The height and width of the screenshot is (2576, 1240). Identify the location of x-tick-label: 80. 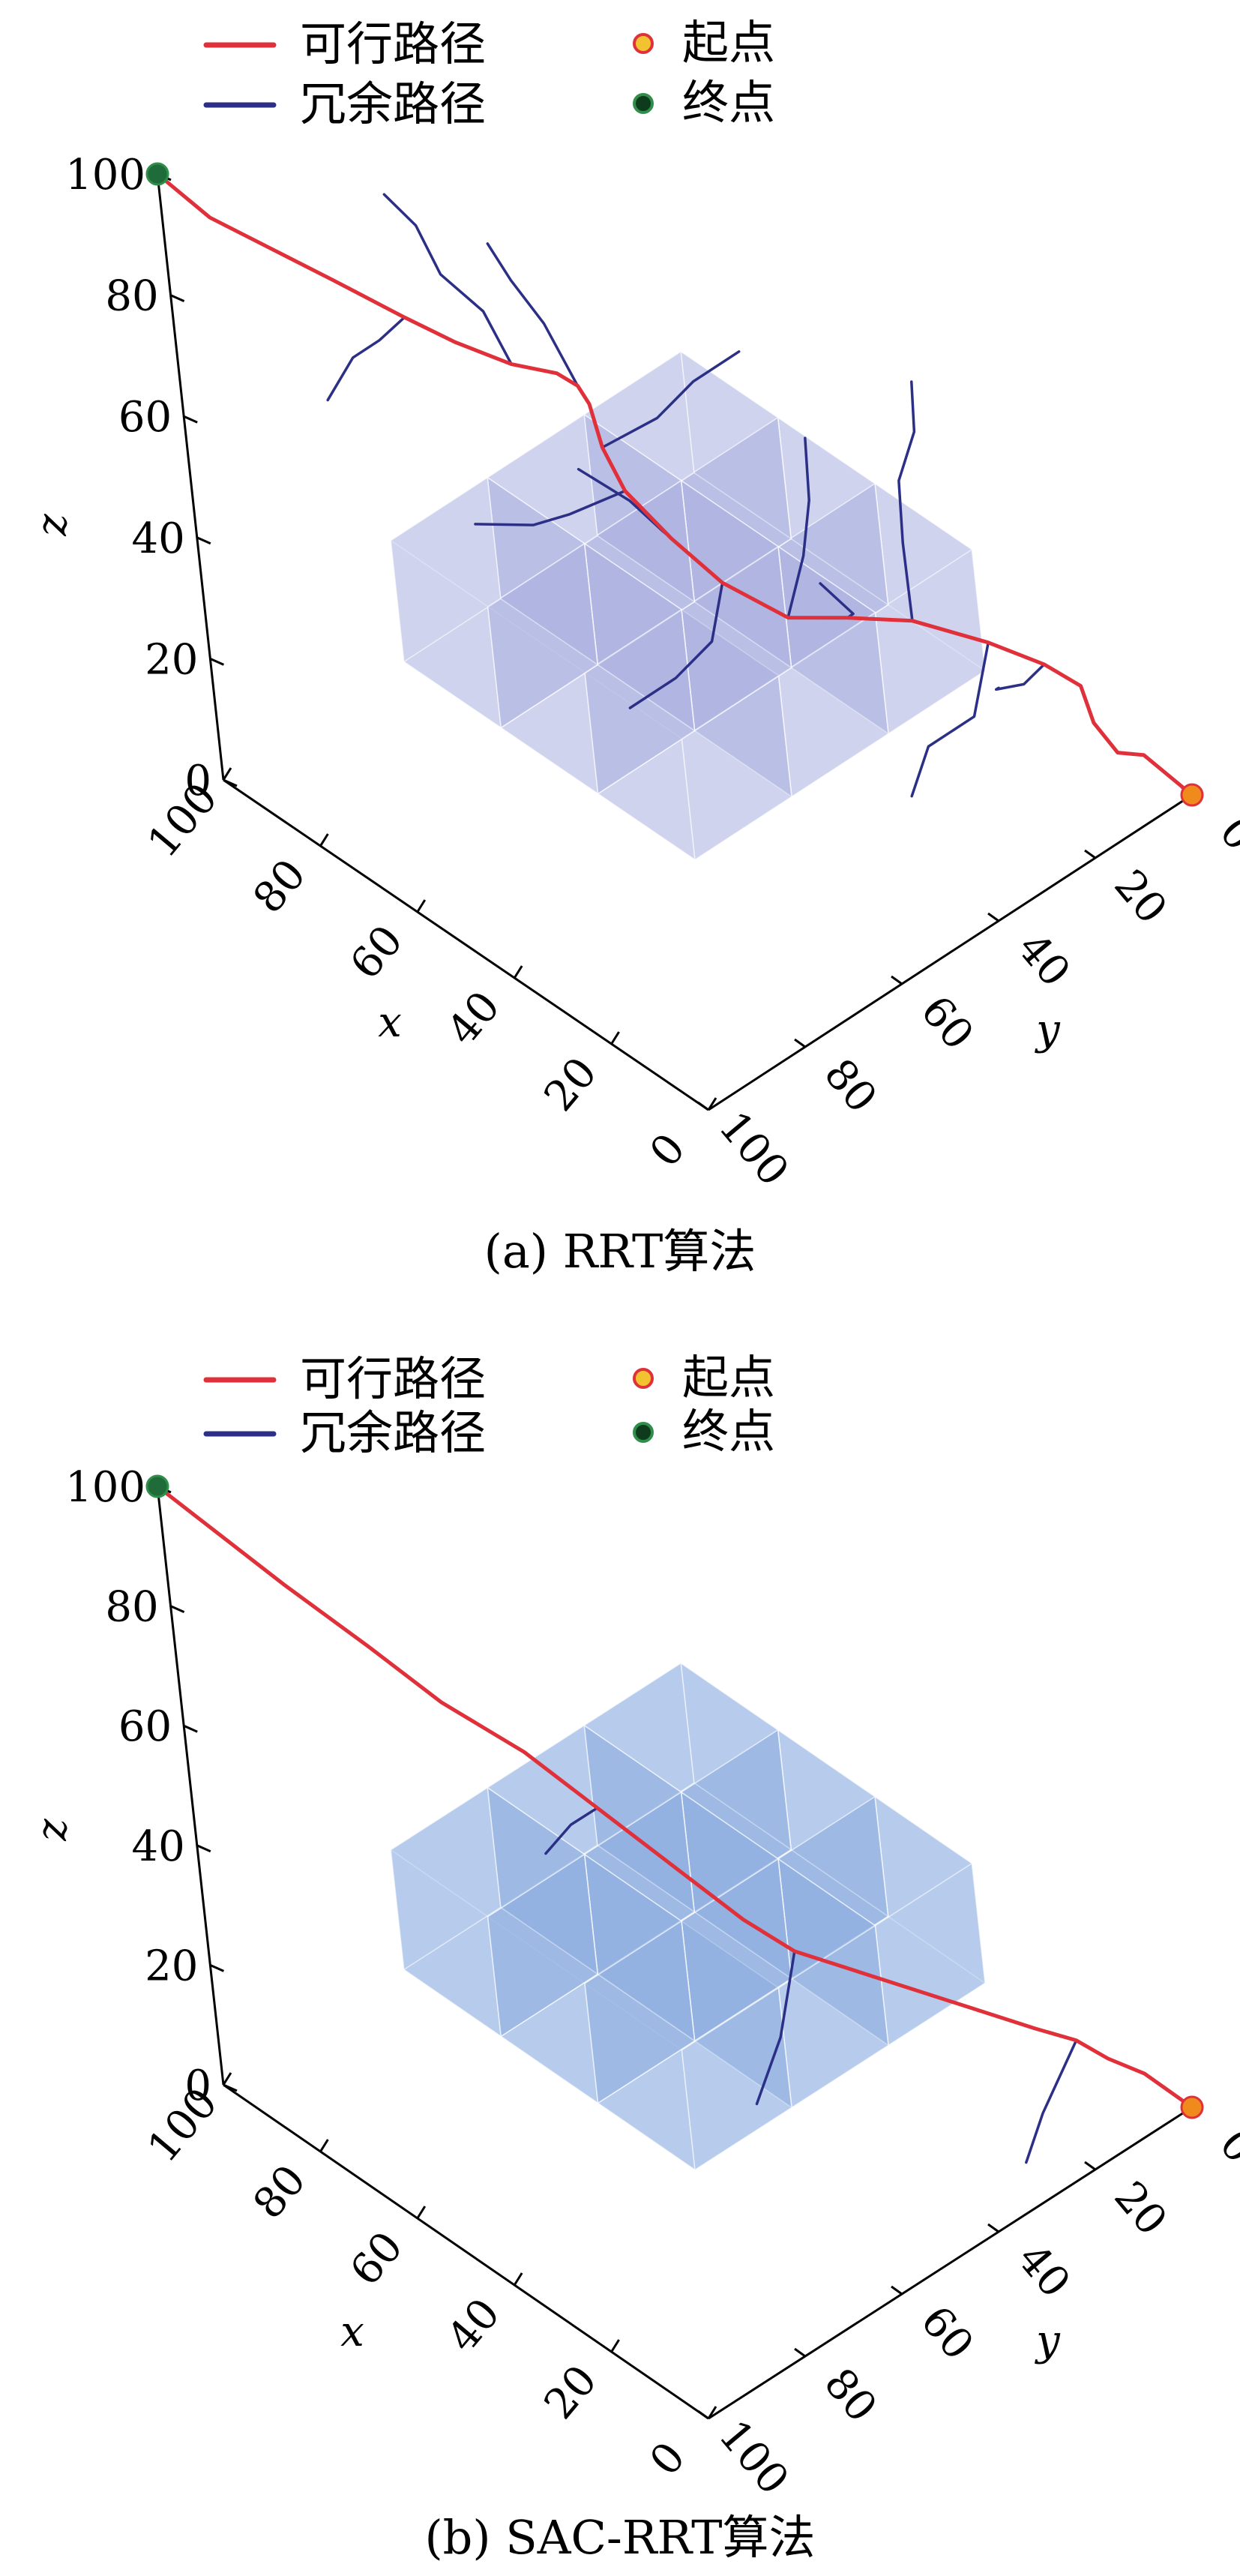
(280, 886).